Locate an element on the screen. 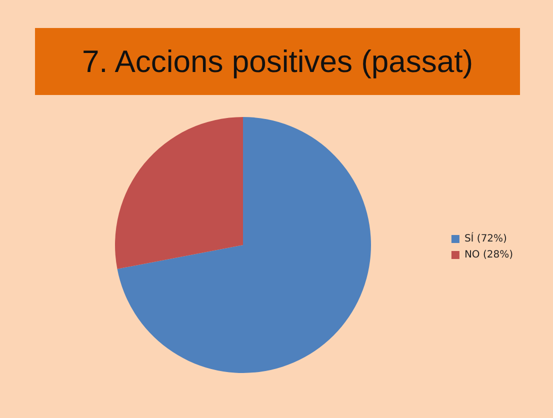 The image size is (553, 418). legend-label: SÍ (72%) is located at coordinates (486, 238).